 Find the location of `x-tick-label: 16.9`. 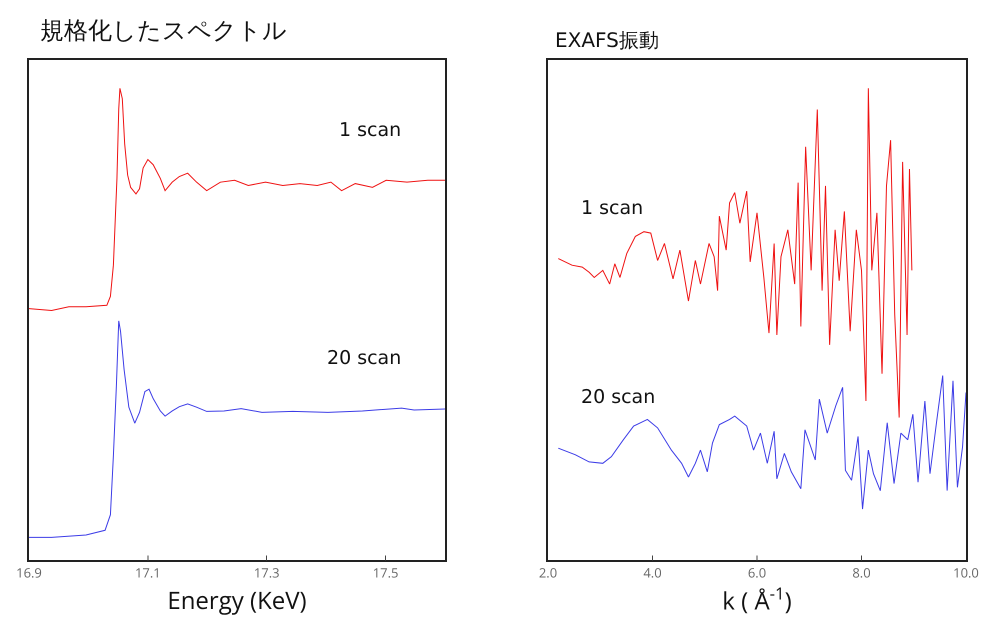

x-tick-label: 16.9 is located at coordinates (29, 572).